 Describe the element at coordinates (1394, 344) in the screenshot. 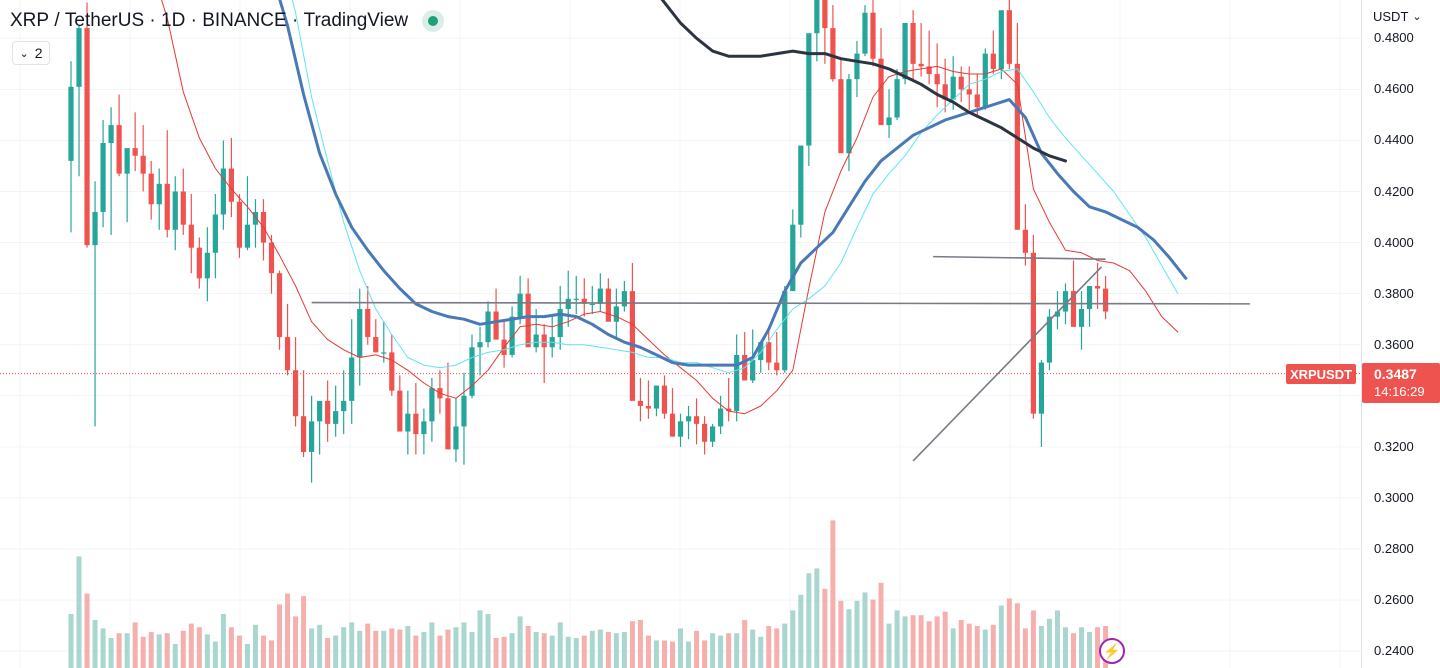

I see `price-tick-label: 0.3600` at that location.